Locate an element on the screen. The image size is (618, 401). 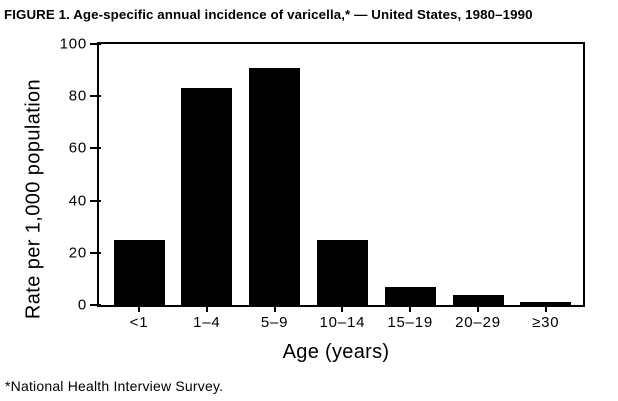
x-tick-label: 1–4 is located at coordinates (207, 322).